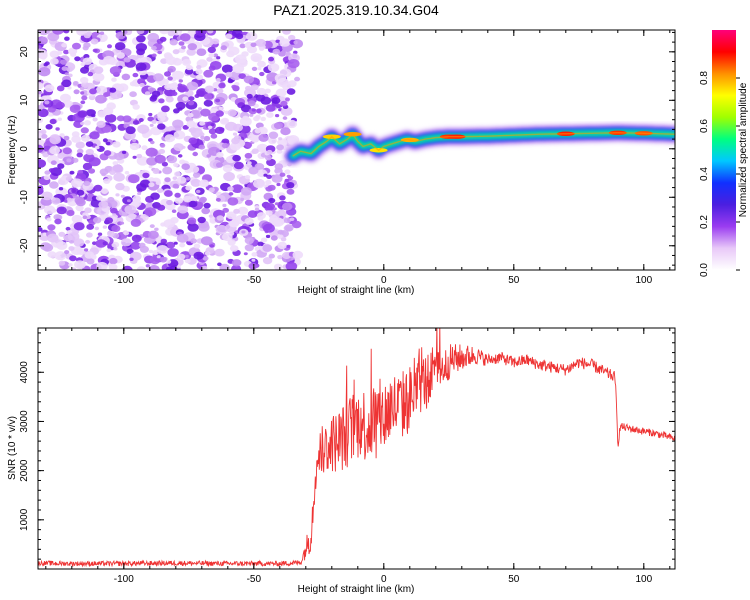 The width and height of the screenshot is (750, 600). What do you see at coordinates (24, 470) in the screenshot?
I see `y-tick-label: 2000` at bounding box center [24, 470].